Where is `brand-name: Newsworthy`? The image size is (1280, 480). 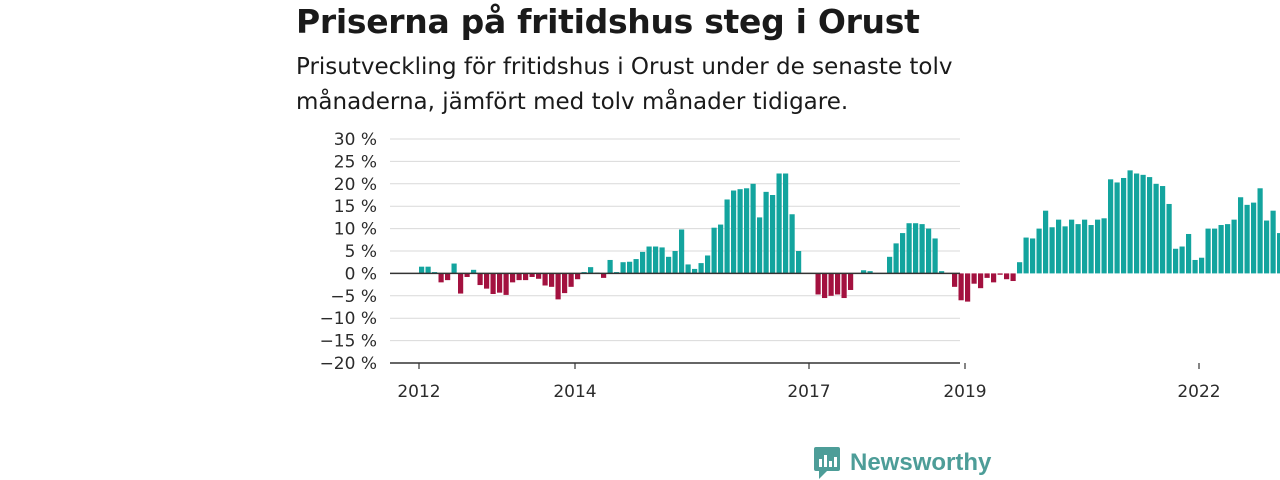 brand-name: Newsworthy is located at coordinates (921, 462).